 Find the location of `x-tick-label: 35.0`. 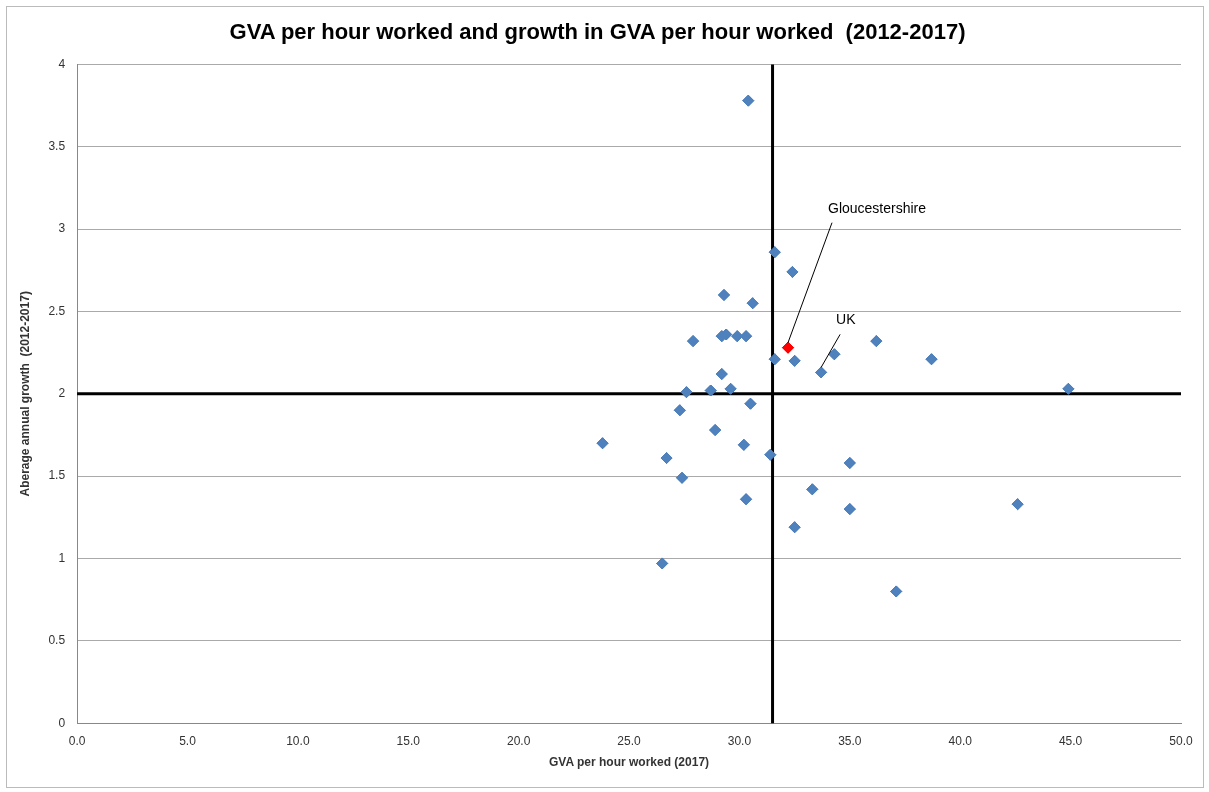

x-tick-label: 35.0 is located at coordinates (850, 740).